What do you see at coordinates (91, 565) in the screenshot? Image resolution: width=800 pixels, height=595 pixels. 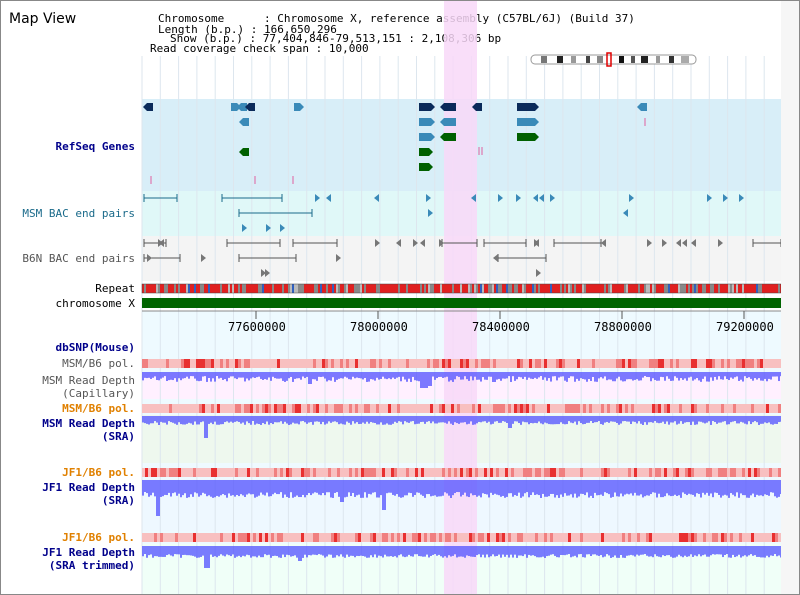 I see `track-label-jf1-depth-trim-2: (SRA trimmed)` at bounding box center [91, 565].